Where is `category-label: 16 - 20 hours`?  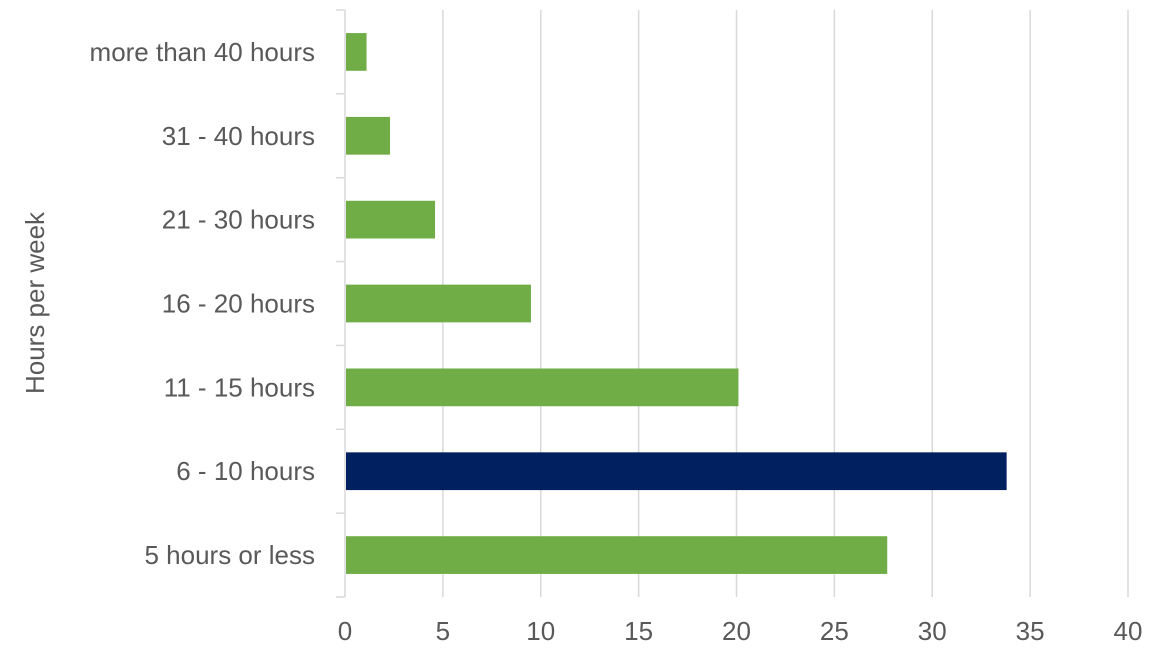
category-label: 16 - 20 hours is located at coordinates (238, 304).